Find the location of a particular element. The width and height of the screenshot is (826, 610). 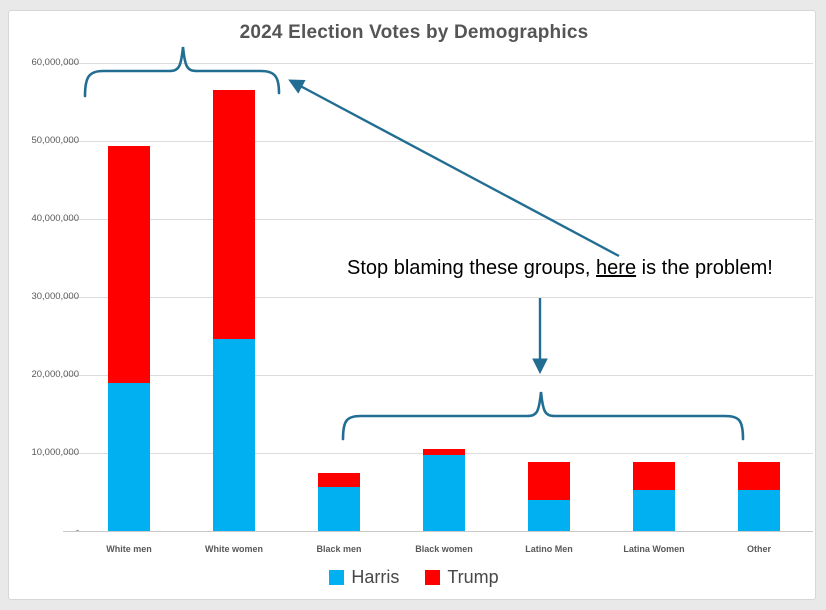

y-axis-label: 30,000,000 is located at coordinates (55, 296).